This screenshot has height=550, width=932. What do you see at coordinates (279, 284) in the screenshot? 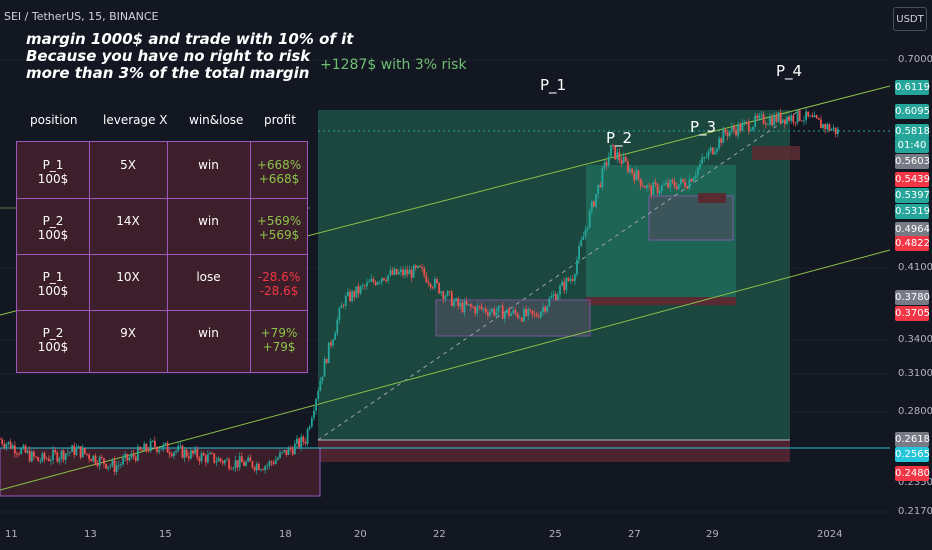
I see `table-row-3-profit: -28.6% -28.6$` at bounding box center [279, 284].